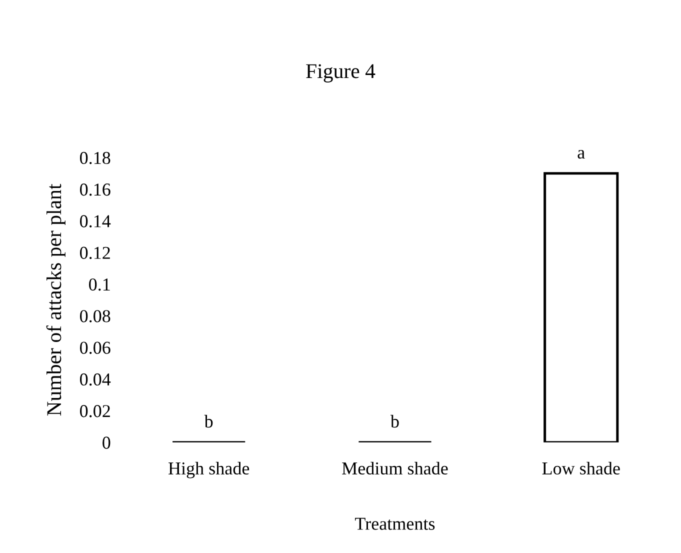 This screenshot has height=553, width=681. I want to click on y-tick-label: 0.06, so click(95, 348).